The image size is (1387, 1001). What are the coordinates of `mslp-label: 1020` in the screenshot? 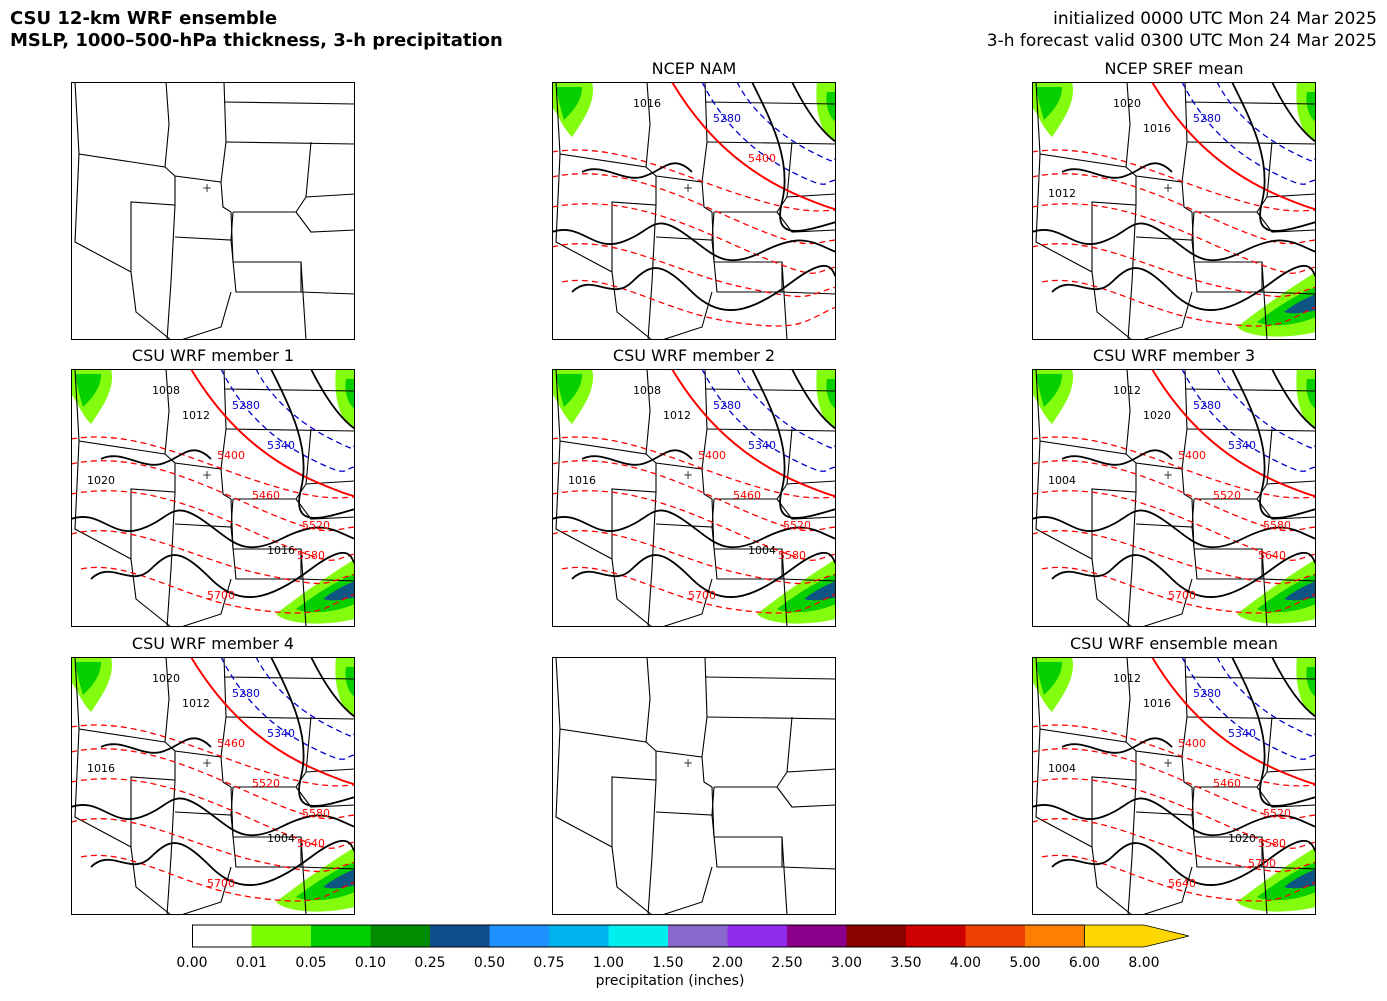 It's located at (1157, 415).